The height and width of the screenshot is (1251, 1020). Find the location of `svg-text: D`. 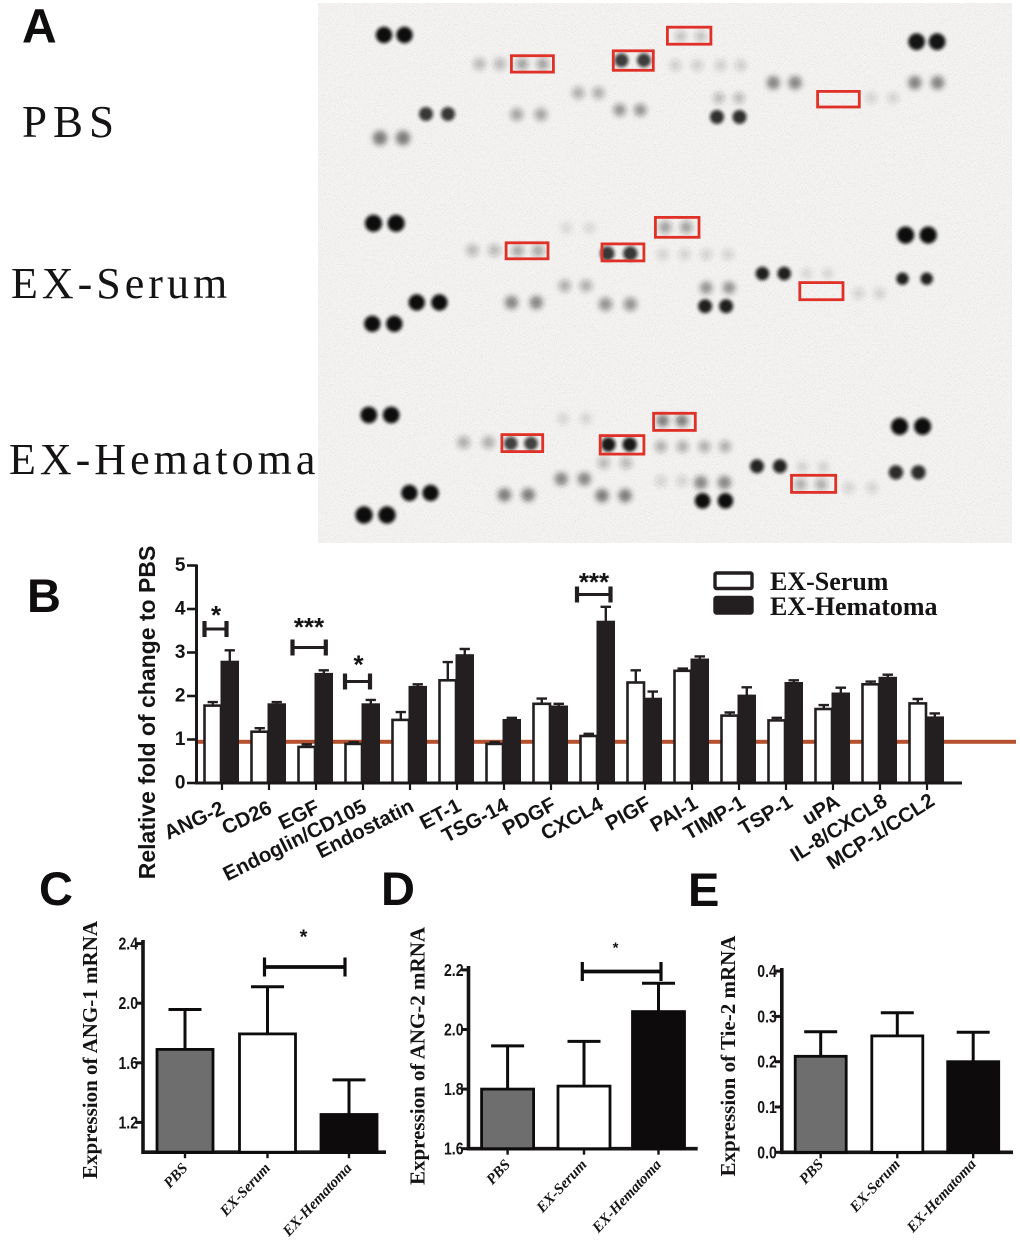

svg-text: D is located at coordinates (398, 888).